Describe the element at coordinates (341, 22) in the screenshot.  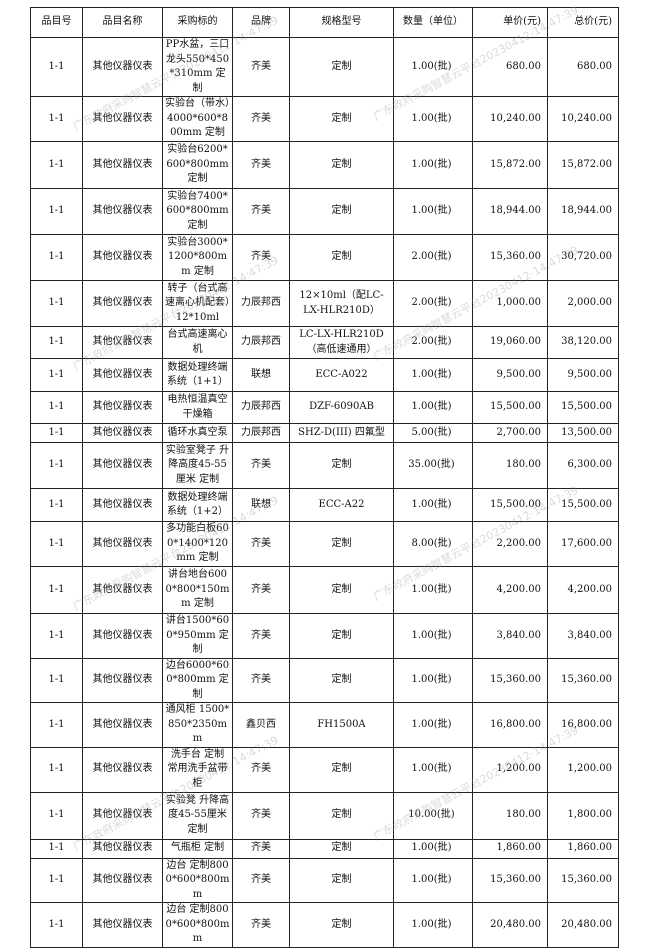
I see `header-spec: 规格型号` at that location.